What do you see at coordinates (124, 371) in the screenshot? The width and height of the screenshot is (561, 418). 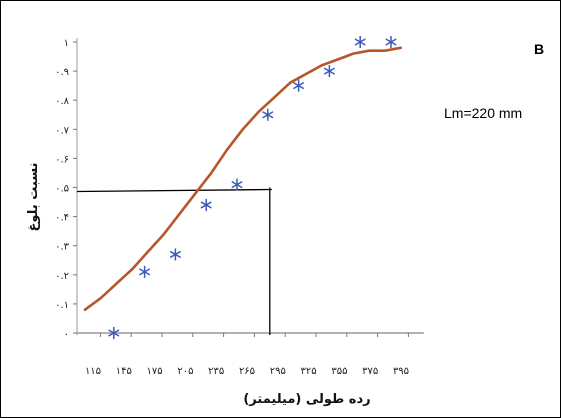 I see `x-tick-label: ۱۴۵` at bounding box center [124, 371].